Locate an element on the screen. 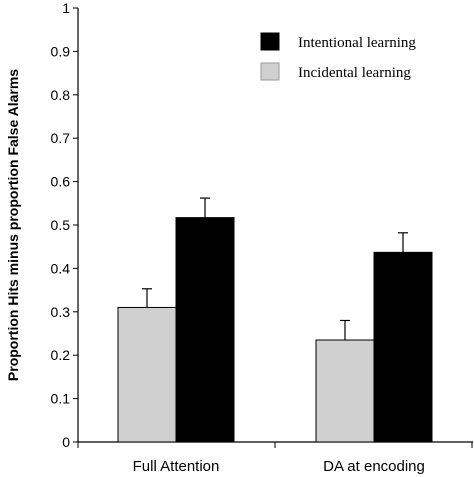 This screenshot has height=477, width=474. legend: Intentional learning Incidental learning is located at coordinates (338, 56).